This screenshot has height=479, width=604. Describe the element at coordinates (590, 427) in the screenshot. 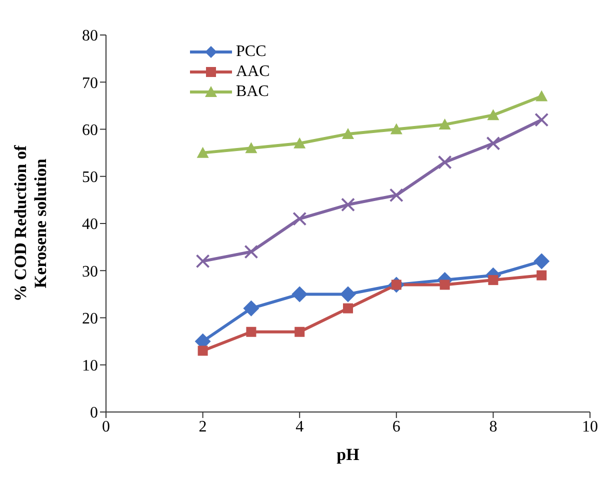

I see `x-tick-label: 10` at that location.